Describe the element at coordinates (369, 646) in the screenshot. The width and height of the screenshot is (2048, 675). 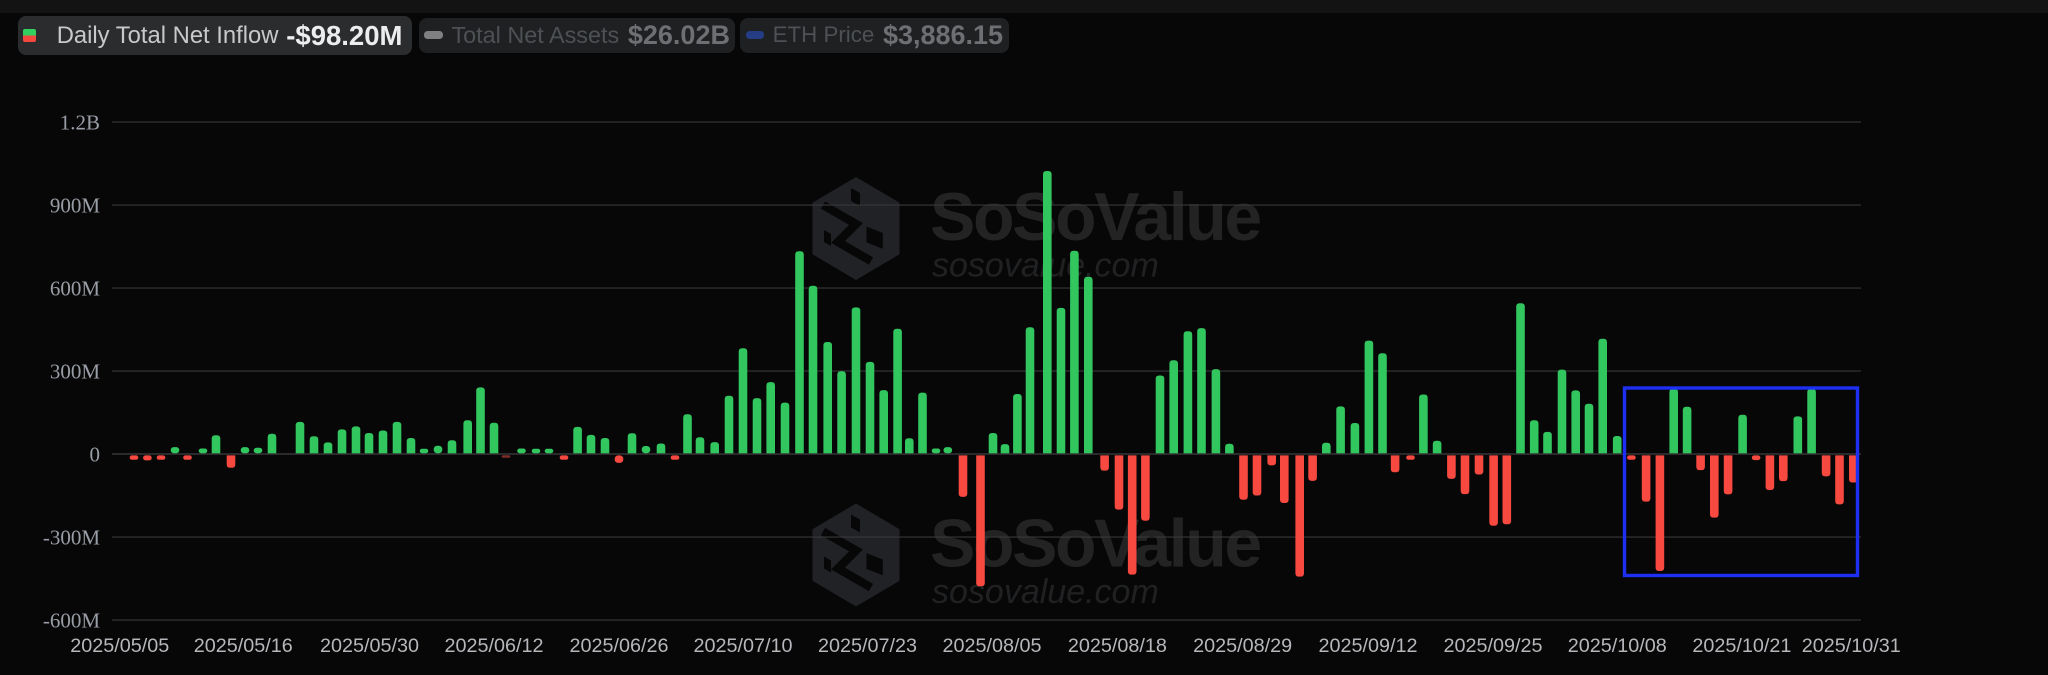
I see `svg-text: 2025/05/30` at that location.